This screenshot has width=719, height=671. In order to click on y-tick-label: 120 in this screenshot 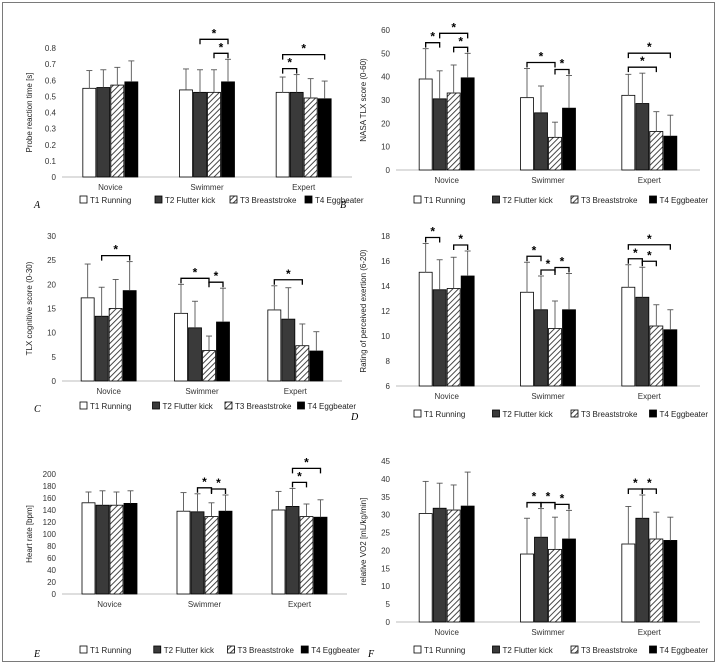, I will do `click(50, 522)`.